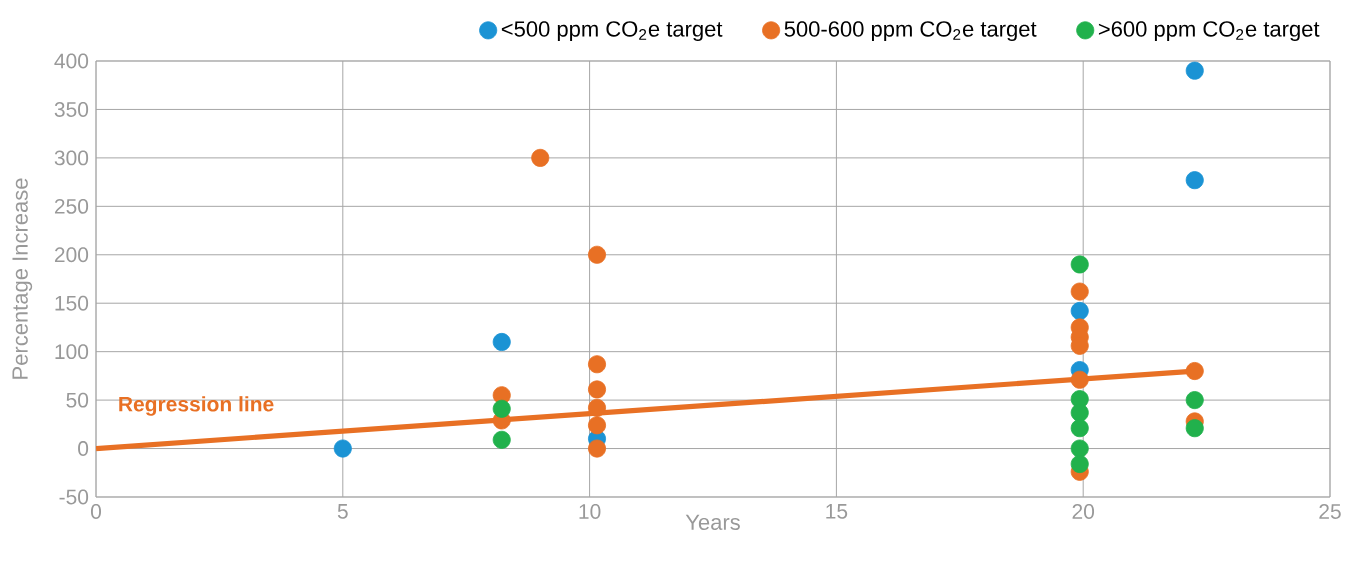 This screenshot has width=1346, height=572. I want to click on legend-label: <500 ppm CO$_{2}$e target, so click(612, 31).